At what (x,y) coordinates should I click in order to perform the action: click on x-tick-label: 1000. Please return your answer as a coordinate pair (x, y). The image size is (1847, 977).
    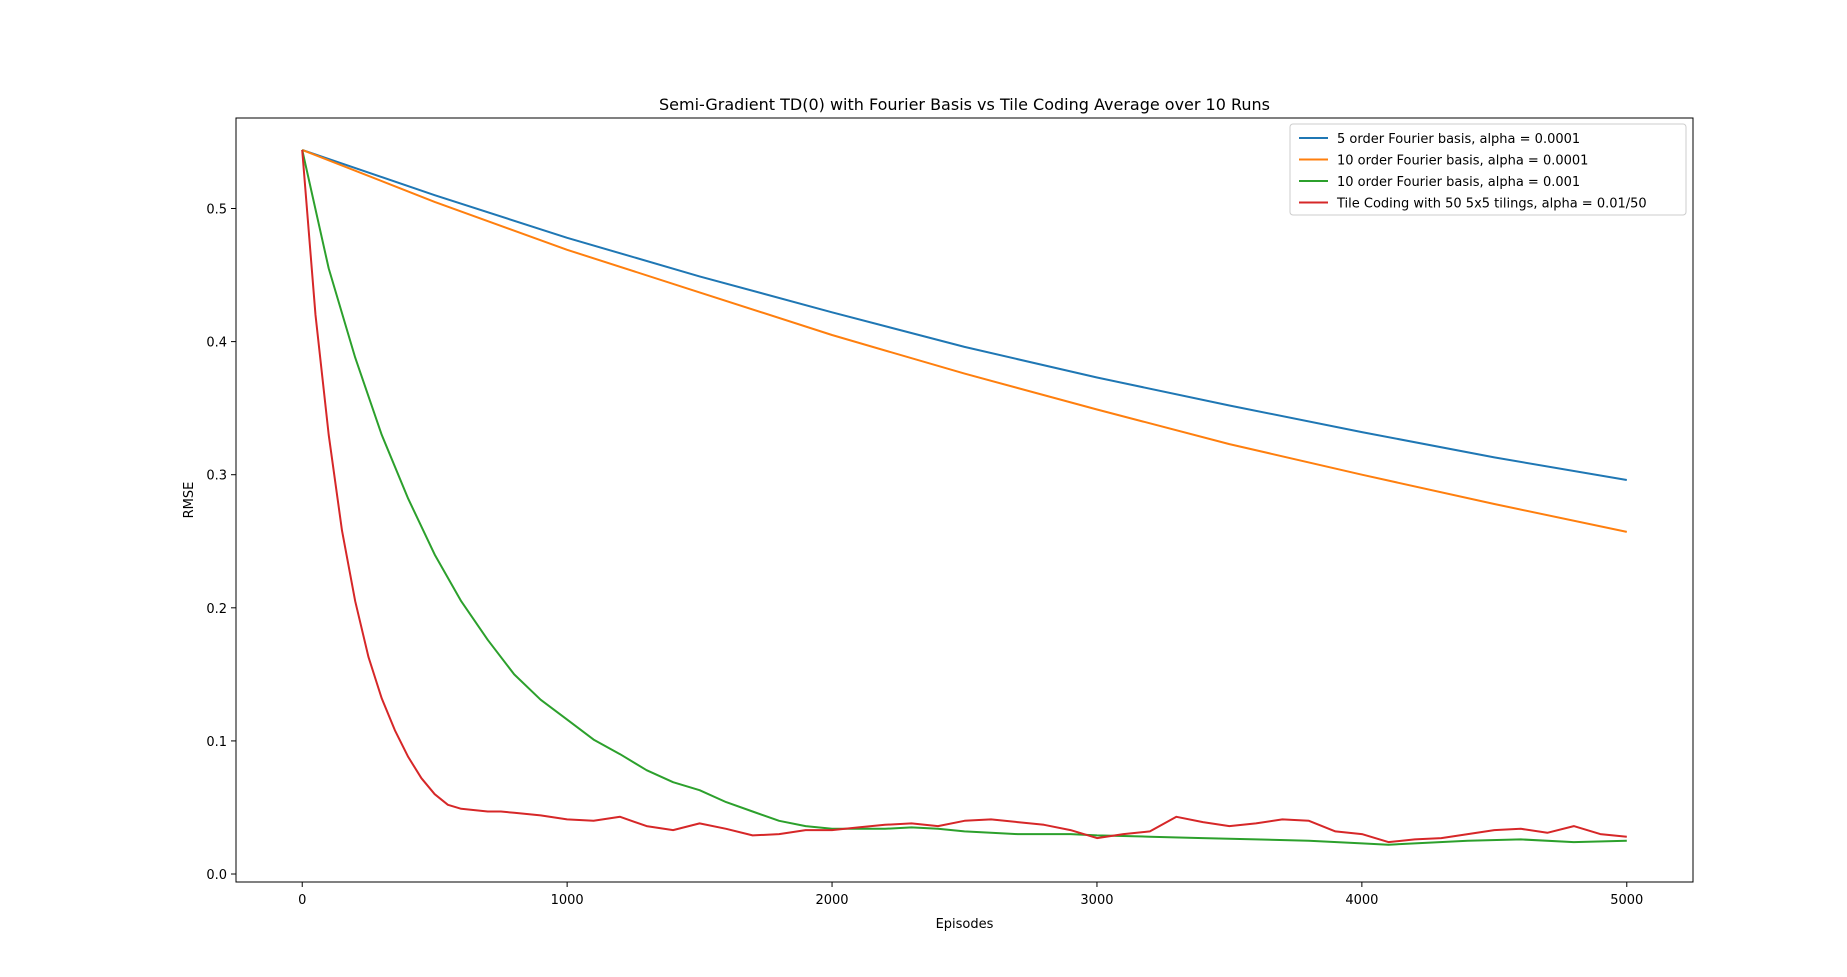
    Looking at the image, I should click on (567, 900).